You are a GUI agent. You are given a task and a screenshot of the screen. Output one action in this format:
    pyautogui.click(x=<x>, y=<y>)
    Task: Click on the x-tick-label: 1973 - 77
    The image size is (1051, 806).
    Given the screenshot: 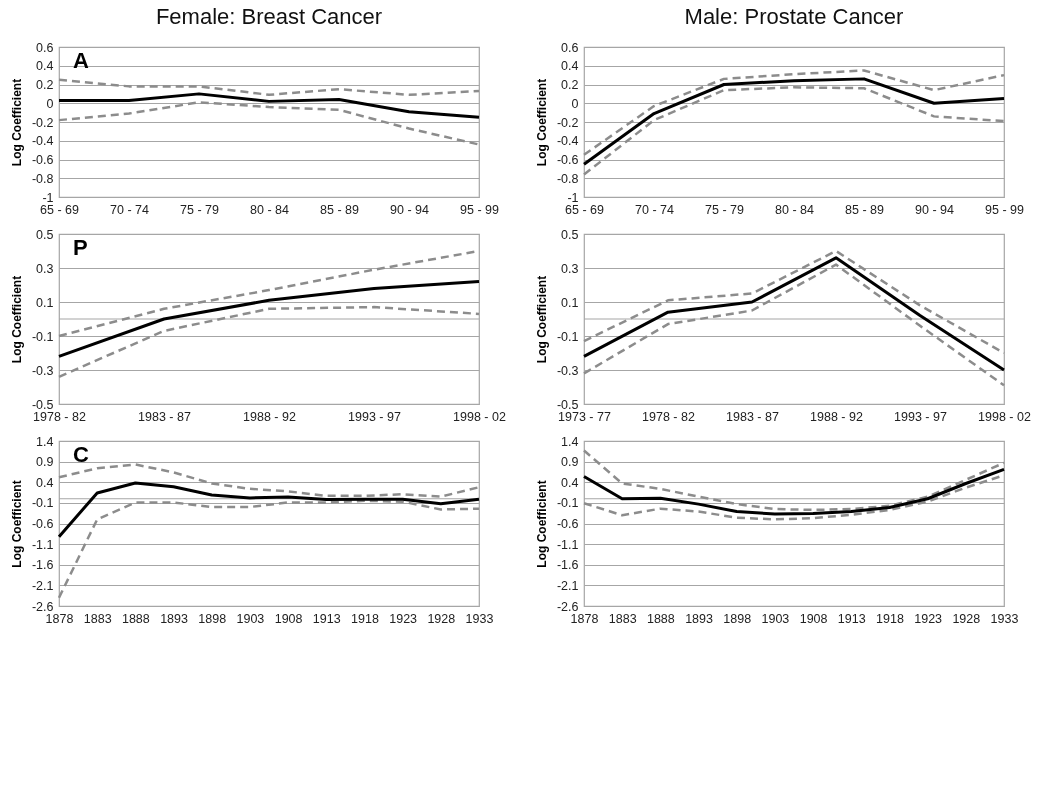 What is the action you would take?
    pyautogui.click(x=584, y=416)
    